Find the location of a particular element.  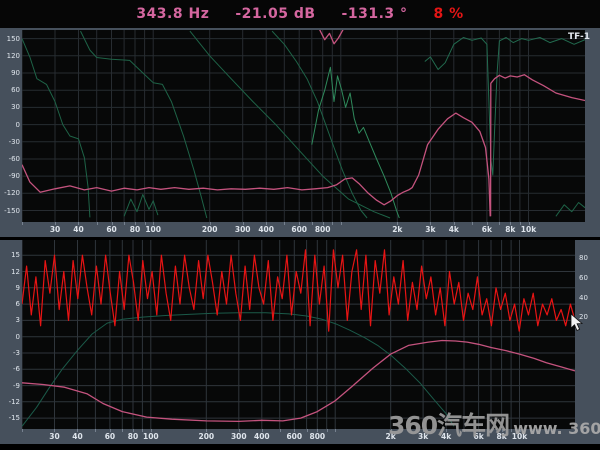

y-axis-tick-label: 60 is located at coordinates (15, 90).